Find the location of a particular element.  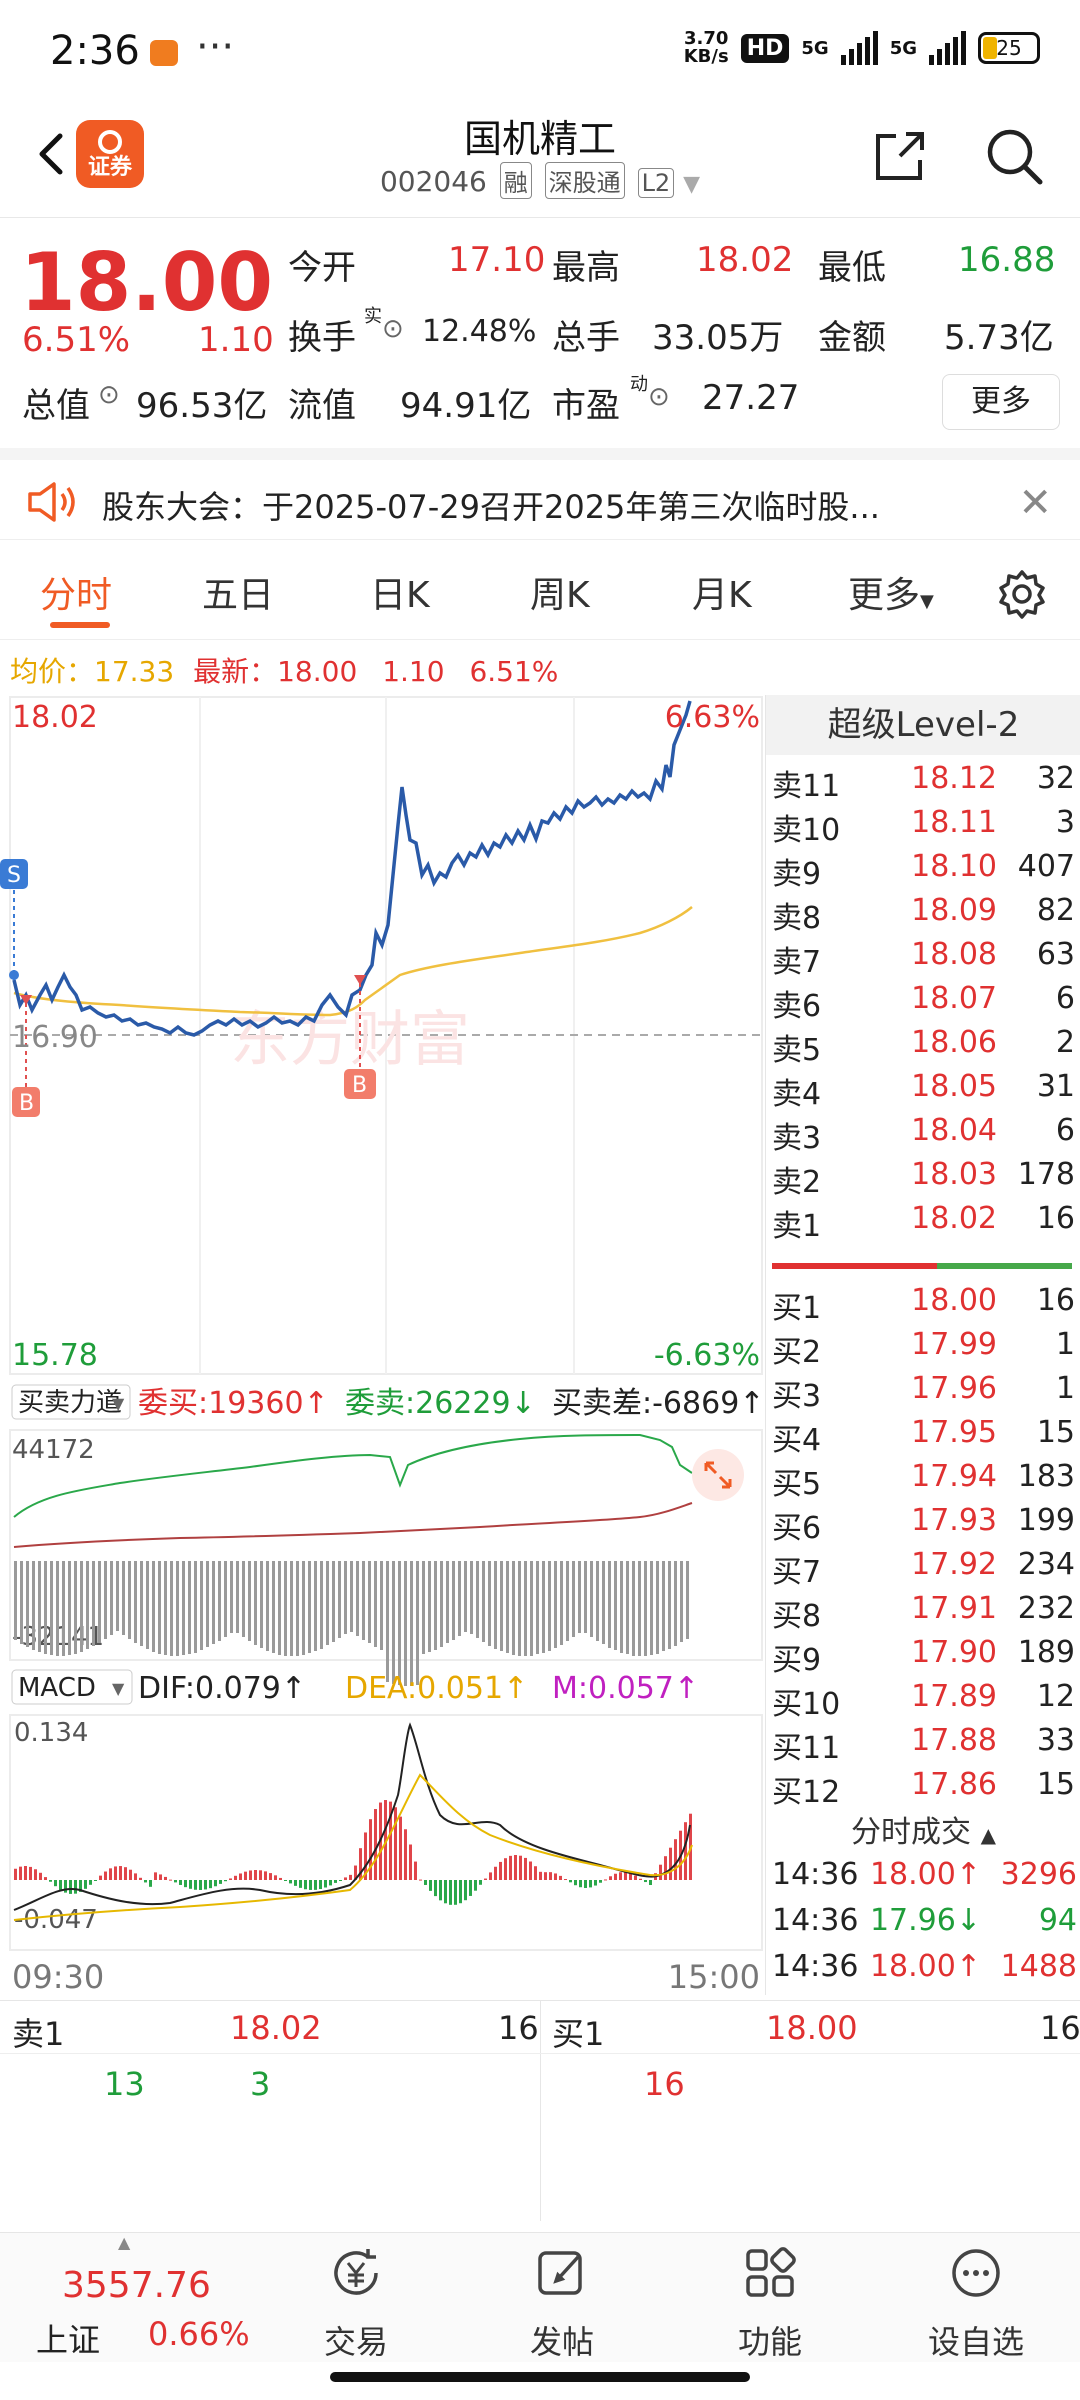

ask-row: 卖10 18.11 3 is located at coordinates (923, 827).